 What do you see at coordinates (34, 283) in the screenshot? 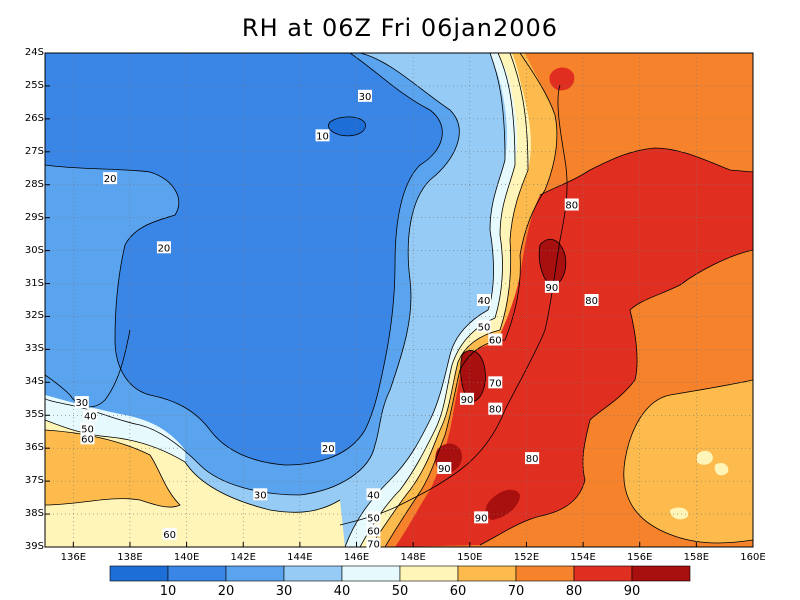
I see `lat-label: 31S` at bounding box center [34, 283].